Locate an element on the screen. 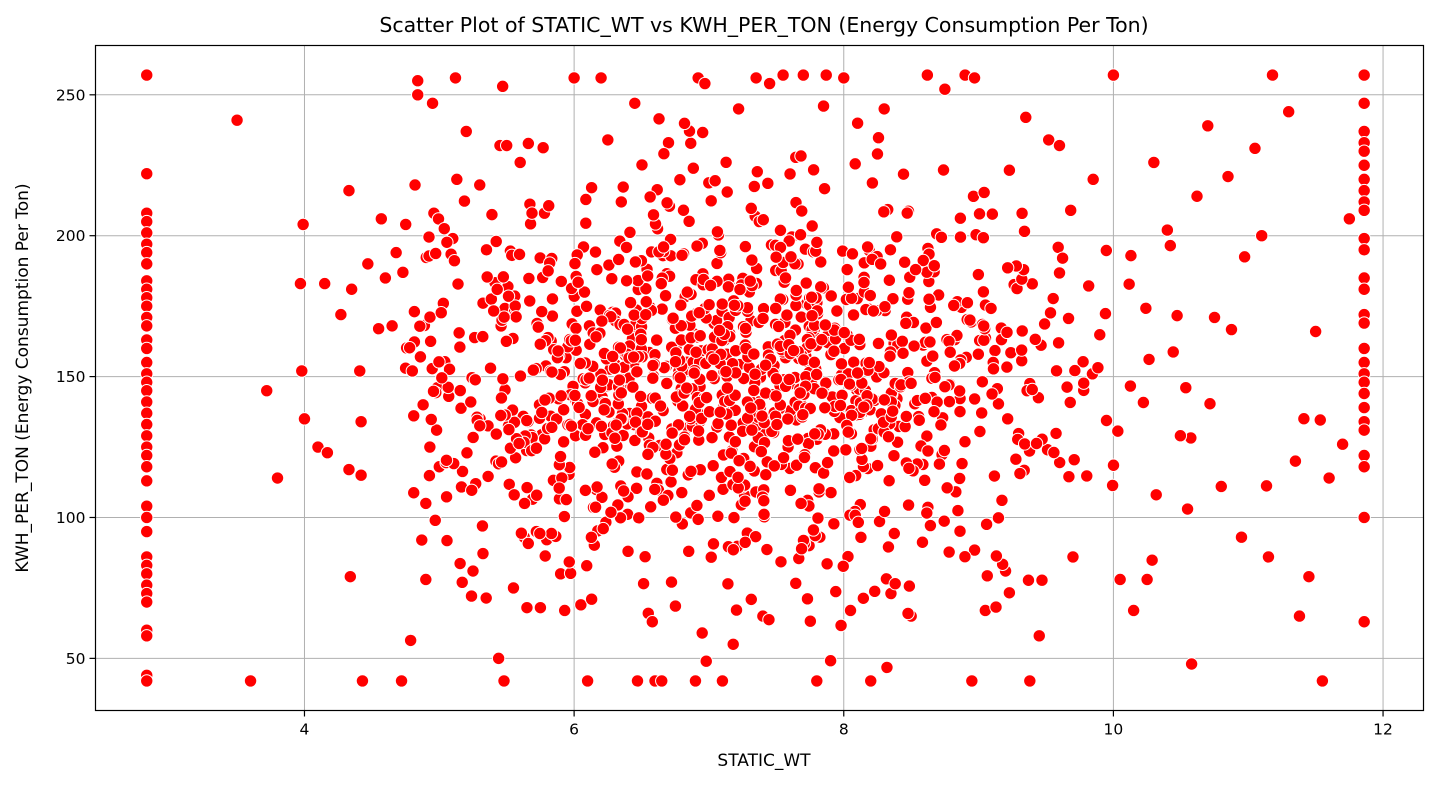  x-tick-label: 10 is located at coordinates (1114, 730).